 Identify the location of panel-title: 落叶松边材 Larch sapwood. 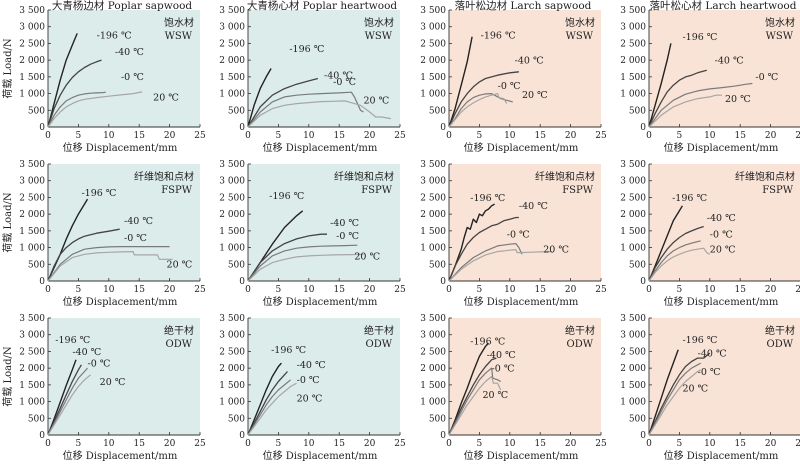
(523, 6).